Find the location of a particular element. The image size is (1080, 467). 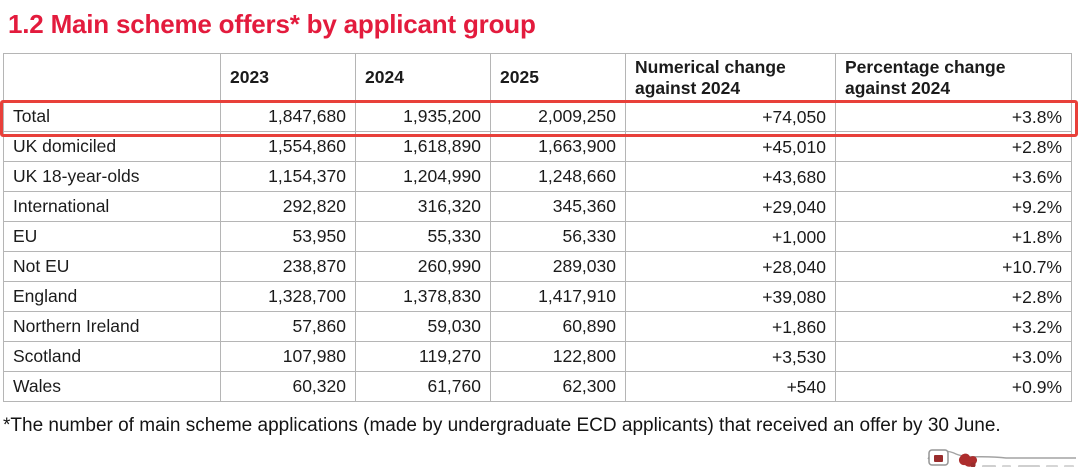

table-row: Not EU 238,870 260,990 289,030 +28,040 +10.7% is located at coordinates (537, 266).